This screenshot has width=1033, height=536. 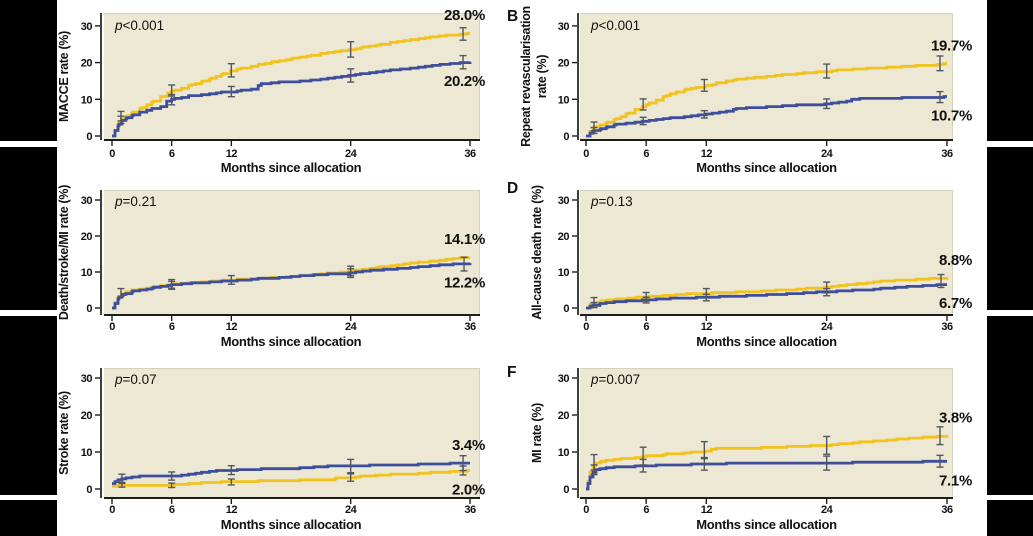 I want to click on panel-letter: F, so click(x=511, y=372).